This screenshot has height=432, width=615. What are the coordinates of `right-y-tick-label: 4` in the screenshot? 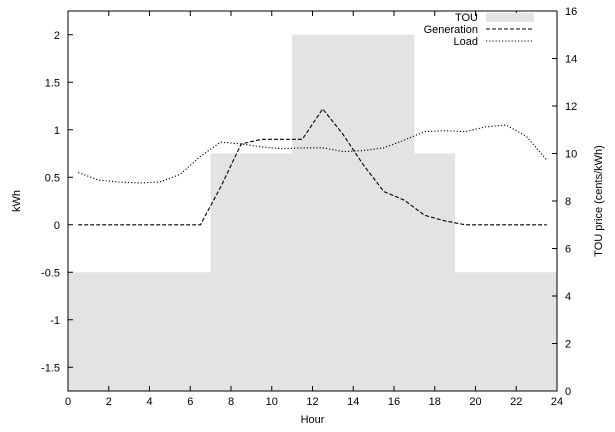 It's located at (568, 297).